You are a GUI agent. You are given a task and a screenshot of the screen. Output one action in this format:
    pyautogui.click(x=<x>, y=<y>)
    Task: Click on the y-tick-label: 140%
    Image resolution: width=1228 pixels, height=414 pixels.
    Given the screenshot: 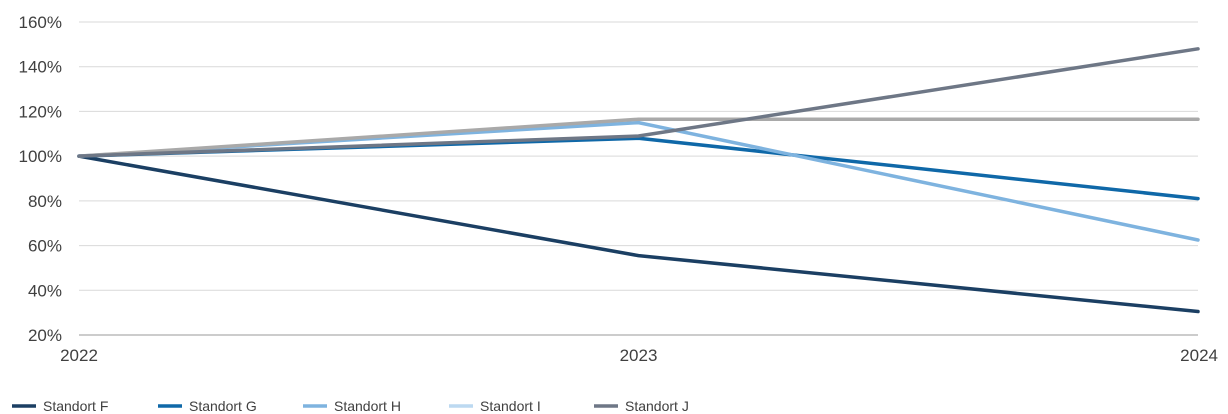 What is the action you would take?
    pyautogui.click(x=40, y=67)
    